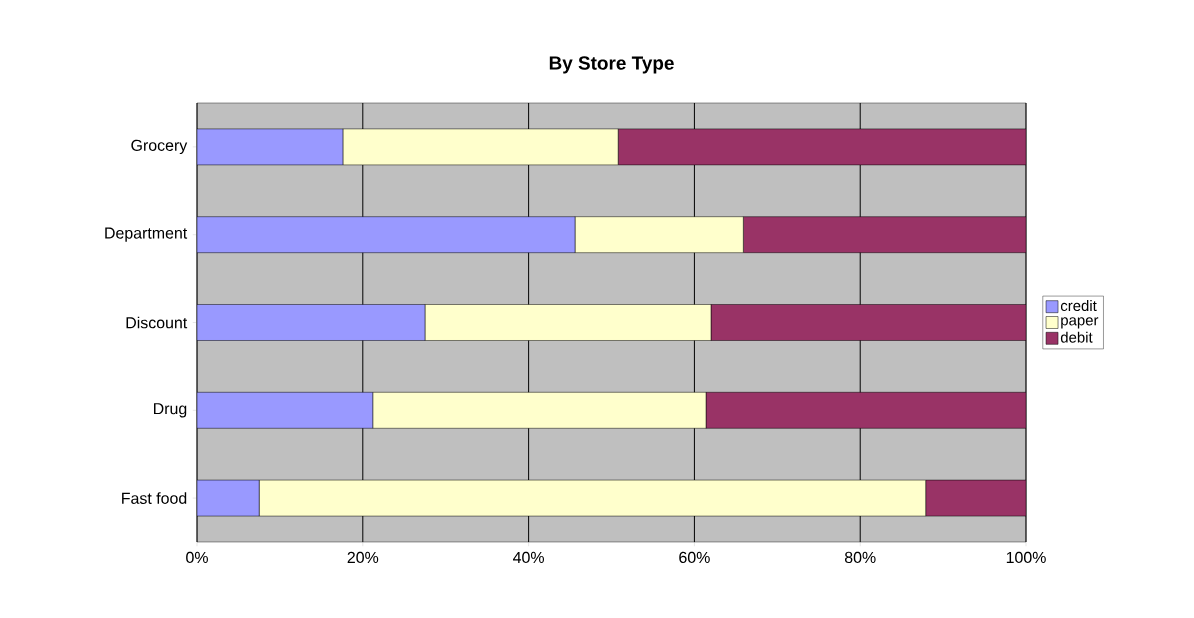 Image resolution: width=1194 pixels, height=618 pixels. What do you see at coordinates (611, 65) in the screenshot?
I see `chart-title: By Store Type` at bounding box center [611, 65].